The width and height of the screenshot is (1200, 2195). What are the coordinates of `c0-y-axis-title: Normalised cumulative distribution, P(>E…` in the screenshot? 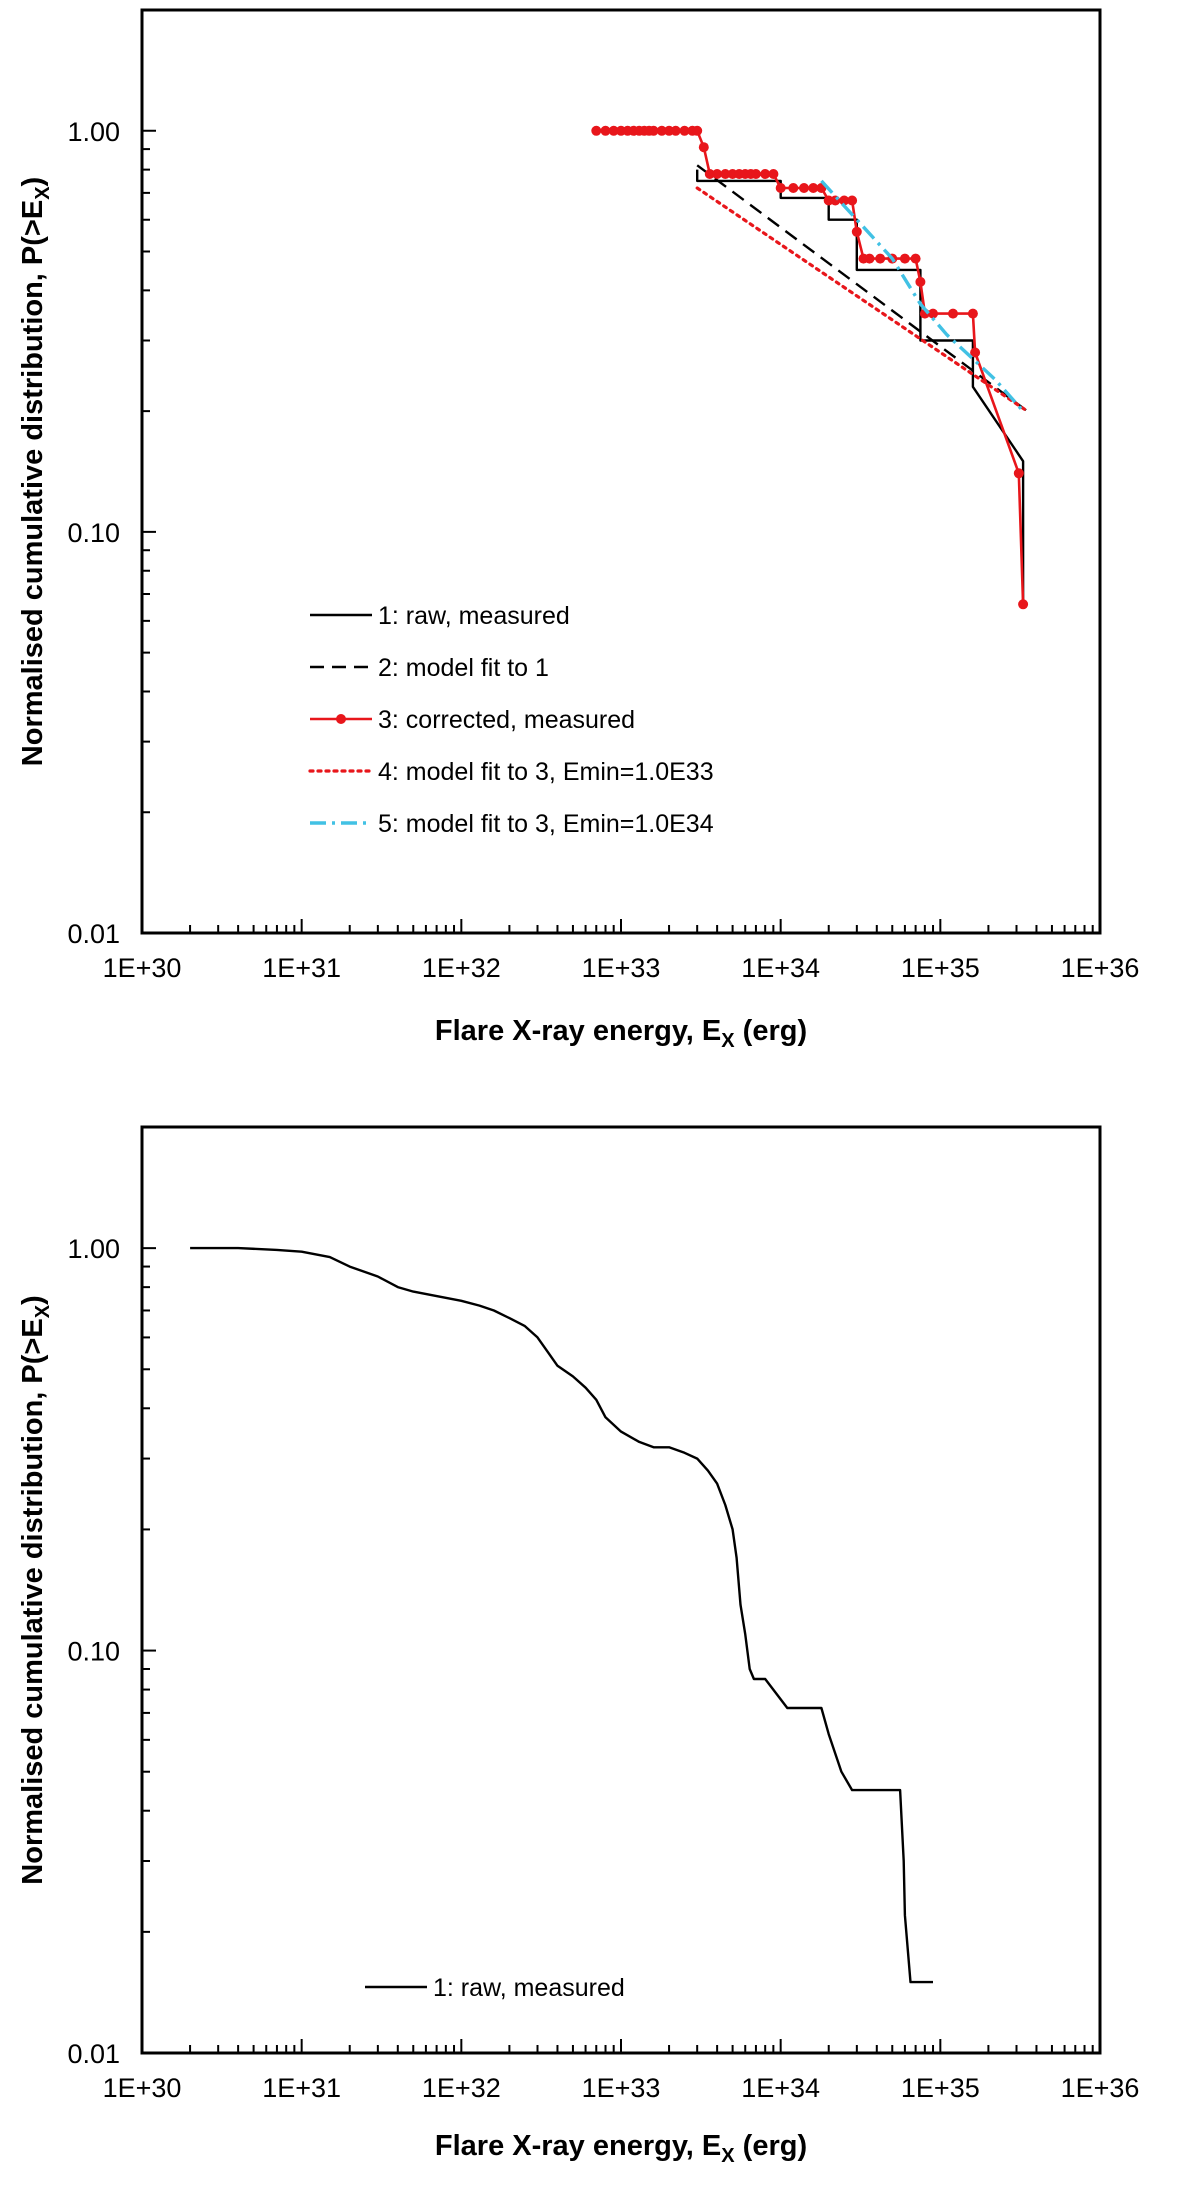 It's located at (35, 471).